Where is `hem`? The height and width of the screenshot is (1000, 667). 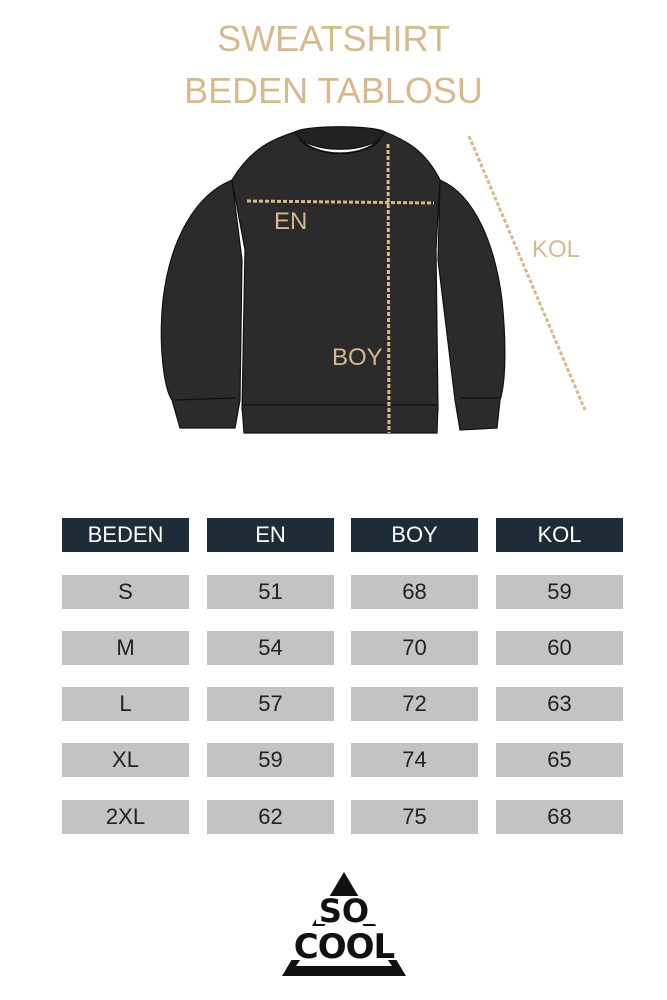
hem is located at coordinates (340, 419).